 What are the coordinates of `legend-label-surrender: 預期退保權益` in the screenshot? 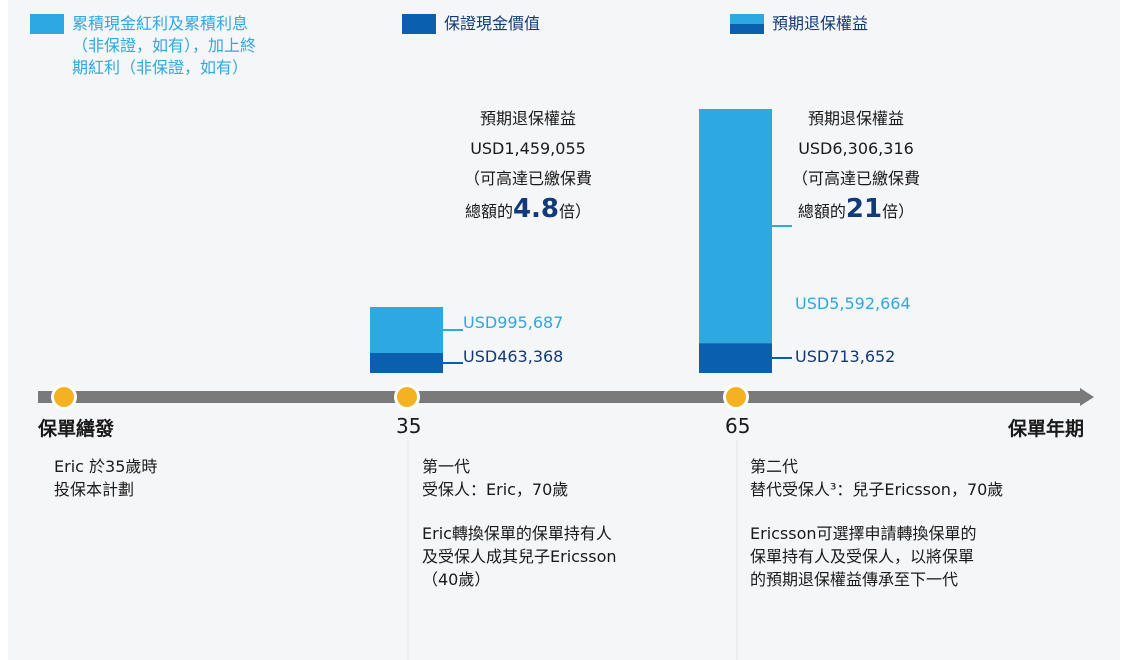 It's located at (820, 23).